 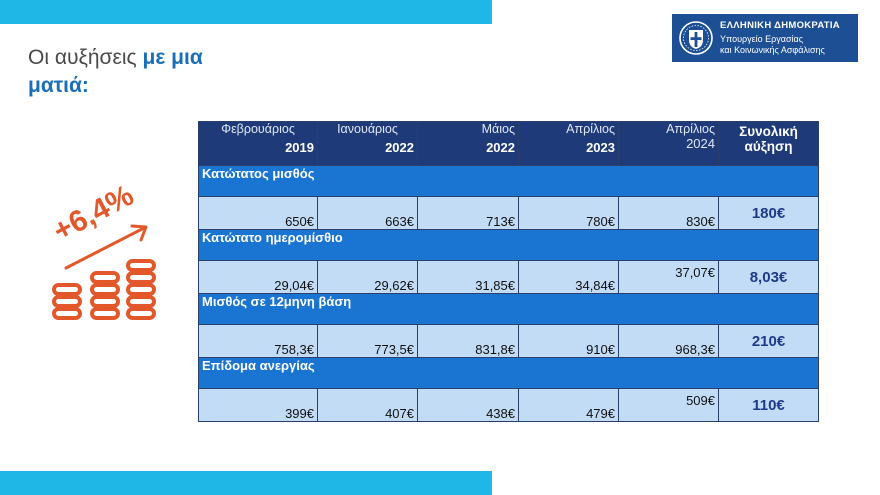 I want to click on table-row: 758,3€ 773,5€ 831,8€ 910€ 968,3€ 210€, so click(x=508, y=341).